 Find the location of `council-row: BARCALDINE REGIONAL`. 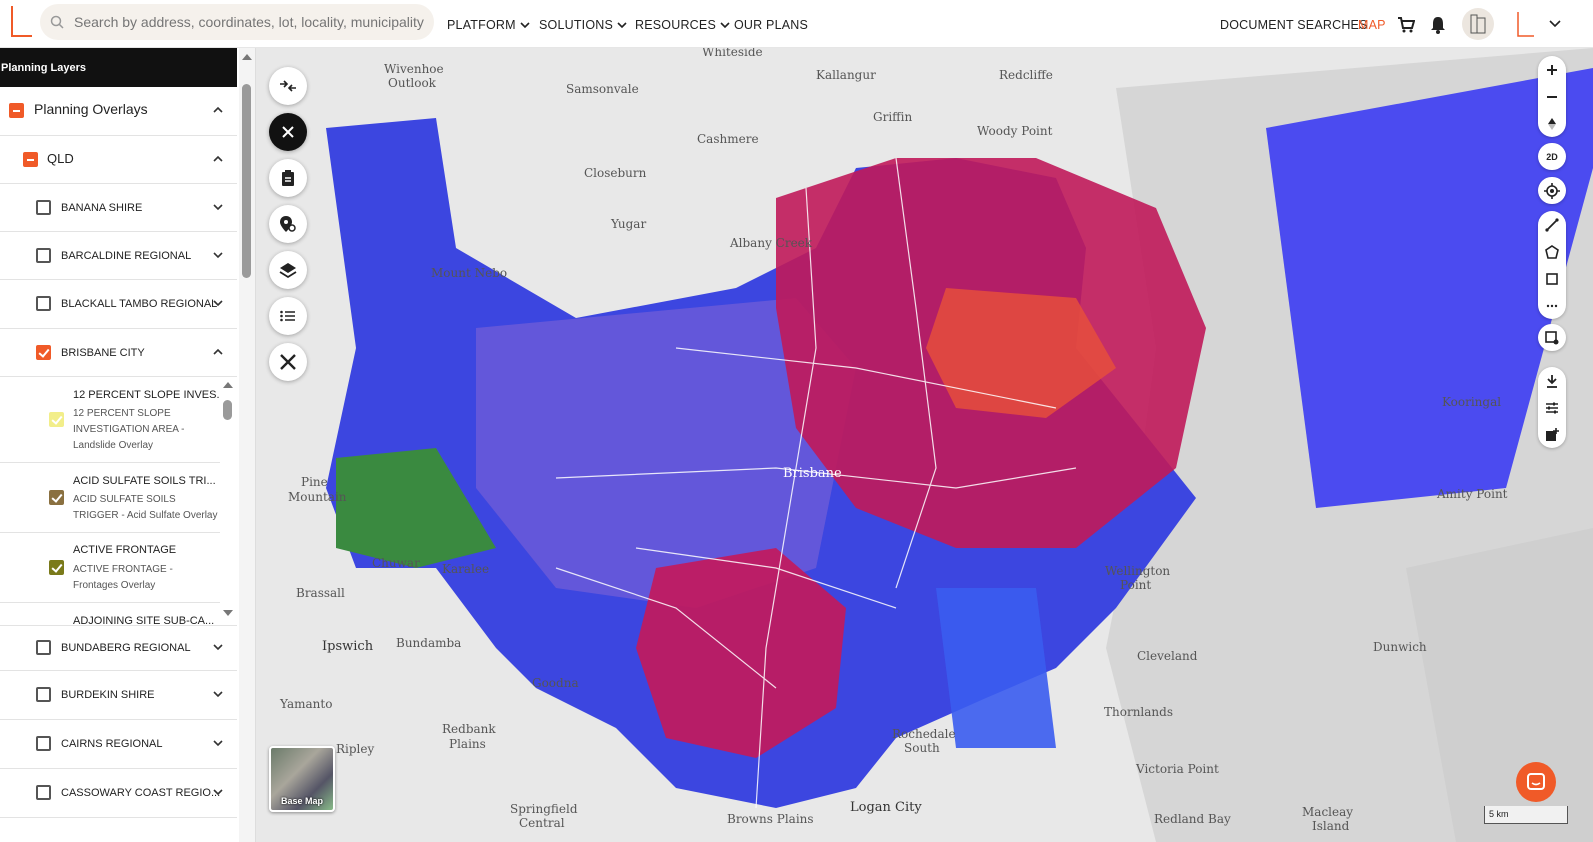

council-row: BARCALDINE REGIONAL is located at coordinates (118, 256).